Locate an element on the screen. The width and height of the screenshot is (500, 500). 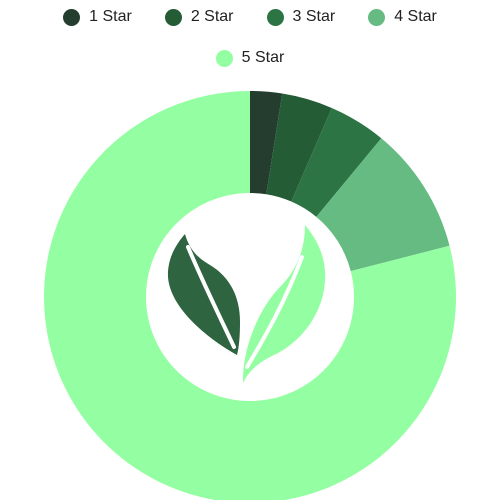
chart-legend: 1 Star 2 Star 3 Star 4 Star 5 Star is located at coordinates (250, 37).